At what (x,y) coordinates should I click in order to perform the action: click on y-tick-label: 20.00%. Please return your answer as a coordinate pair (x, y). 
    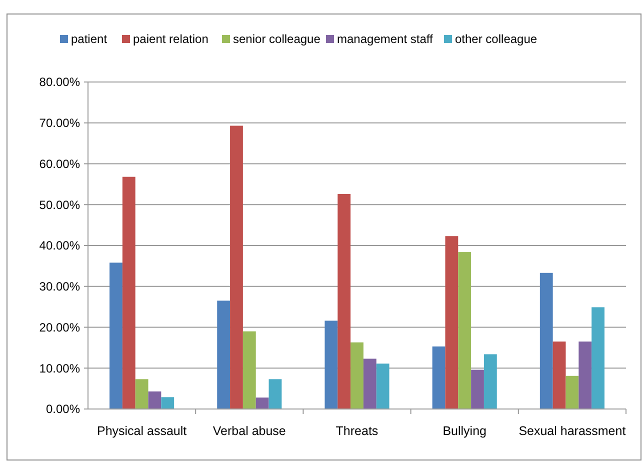
    Looking at the image, I should click on (59, 327).